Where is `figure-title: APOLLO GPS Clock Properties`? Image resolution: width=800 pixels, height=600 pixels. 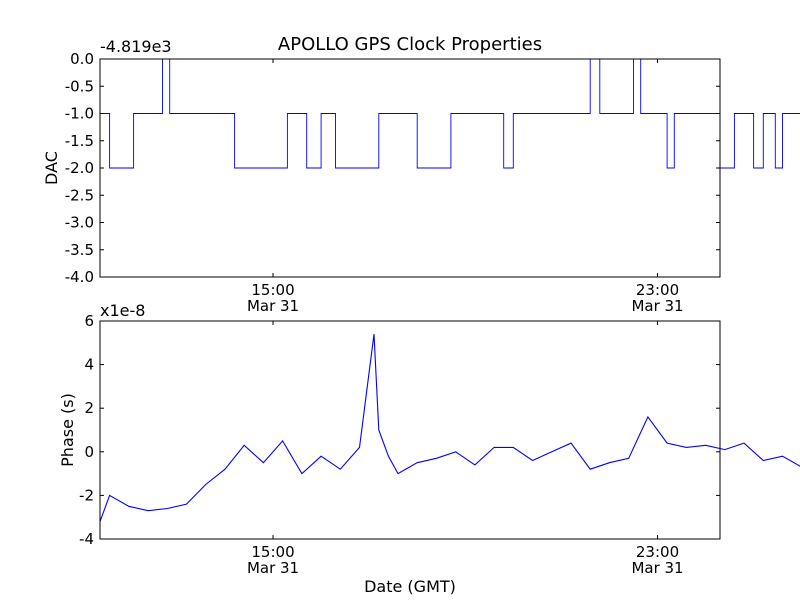
figure-title: APOLLO GPS Clock Properties is located at coordinates (410, 44).